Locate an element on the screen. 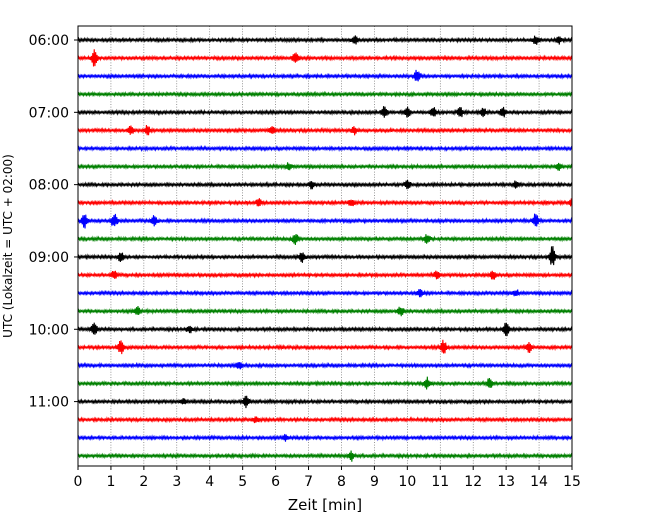  y-tick-label: 11:00 is located at coordinates (49, 403).